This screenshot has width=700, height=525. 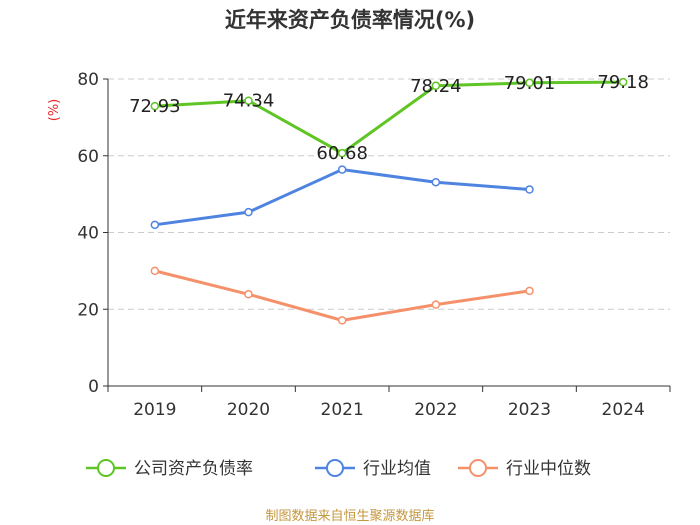 I want to click on x-tick-label-2023: 2023, so click(x=529, y=410).